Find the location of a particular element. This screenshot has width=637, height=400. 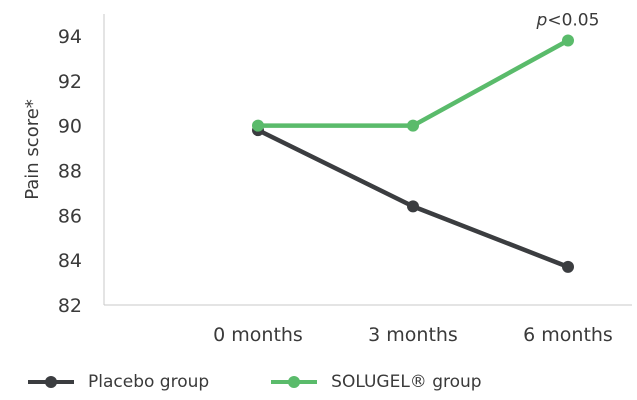

legend: Placebo group SOLUGEL® group is located at coordinates (286, 382).